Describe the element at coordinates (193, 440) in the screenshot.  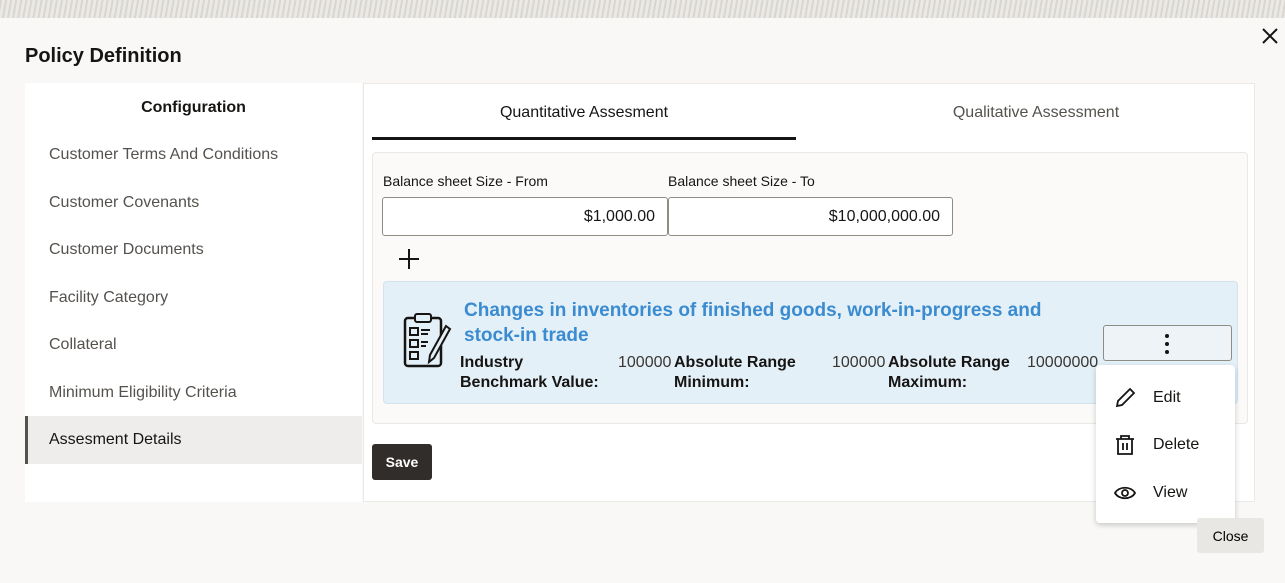
I see `sidebar-item-assesment-details: Assesment Details` at that location.